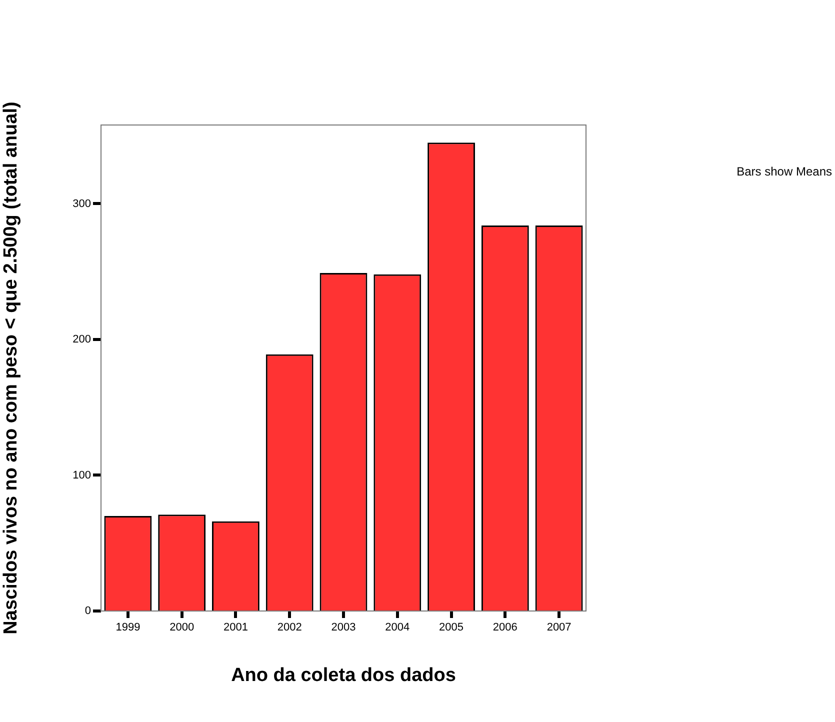 This screenshot has height=722, width=835. Describe the element at coordinates (451, 628) in the screenshot. I see `x-tick-label: 2005` at that location.